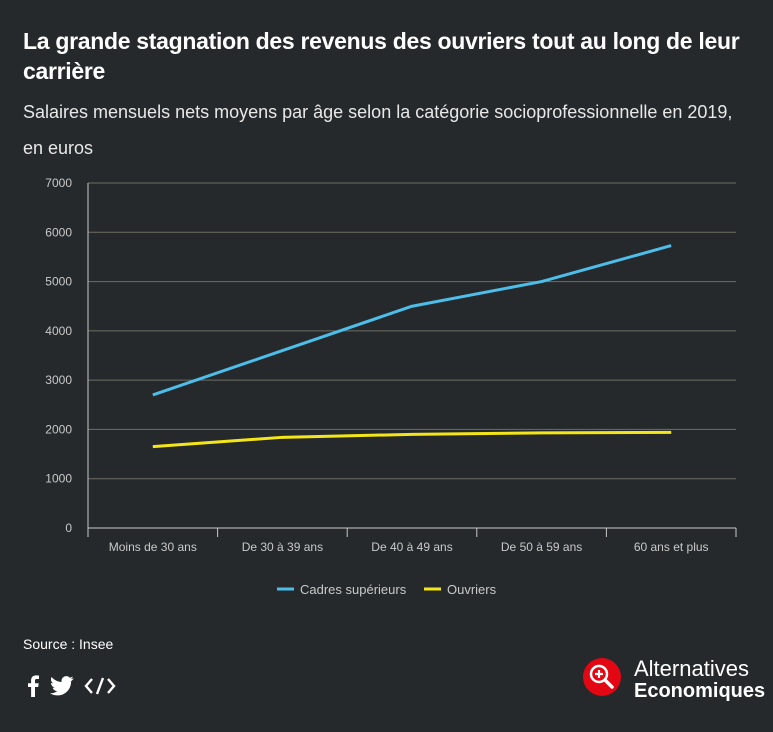  What do you see at coordinates (282, 547) in the screenshot?
I see `x-category-label: De 30 à 39 ans` at bounding box center [282, 547].